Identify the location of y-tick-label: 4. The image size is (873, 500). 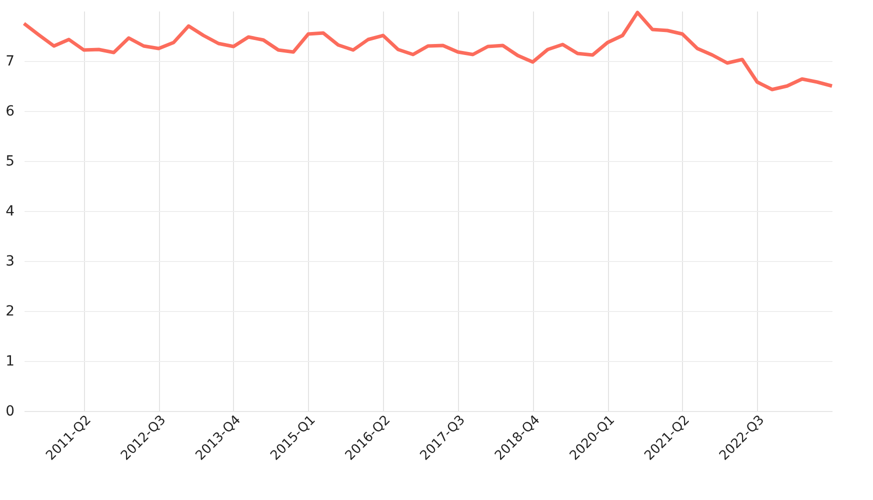
(10, 212).